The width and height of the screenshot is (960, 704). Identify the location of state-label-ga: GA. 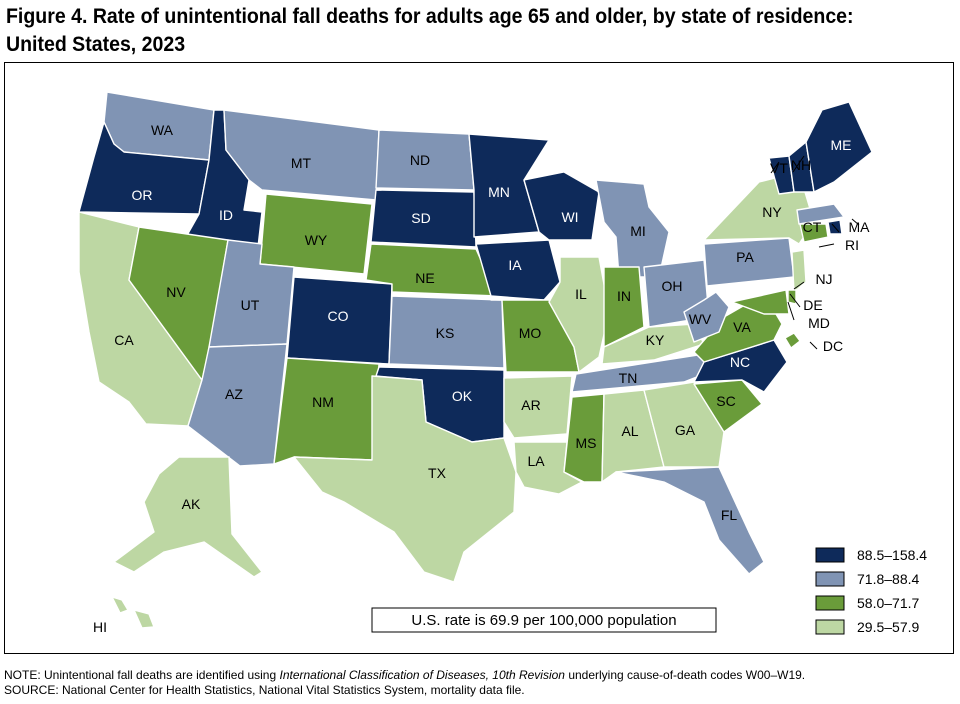
(685, 430).